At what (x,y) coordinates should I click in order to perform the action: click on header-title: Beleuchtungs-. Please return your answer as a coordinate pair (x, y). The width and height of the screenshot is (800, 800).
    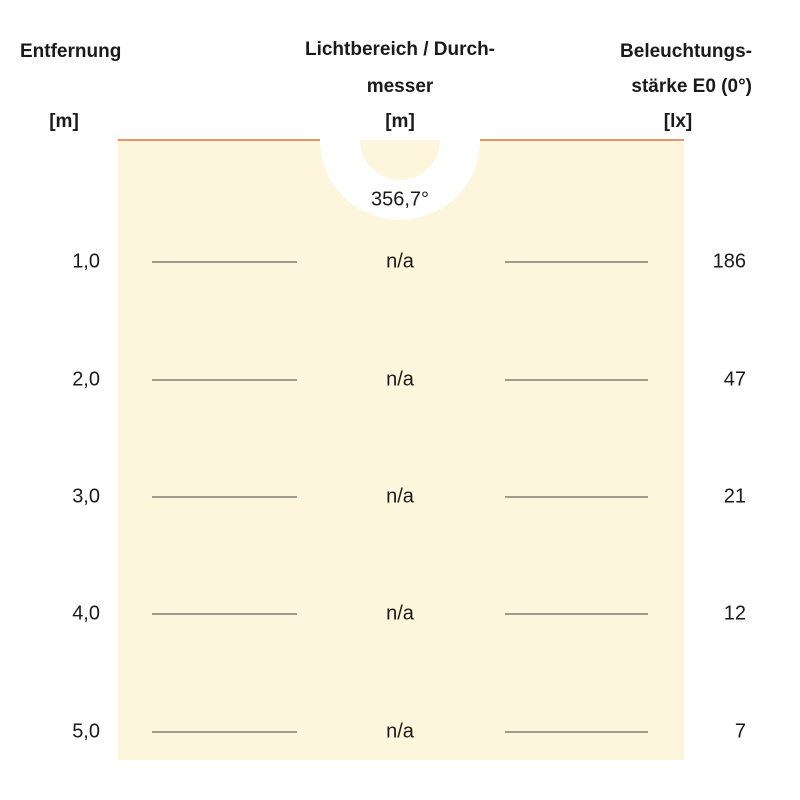
    Looking at the image, I should click on (686, 51).